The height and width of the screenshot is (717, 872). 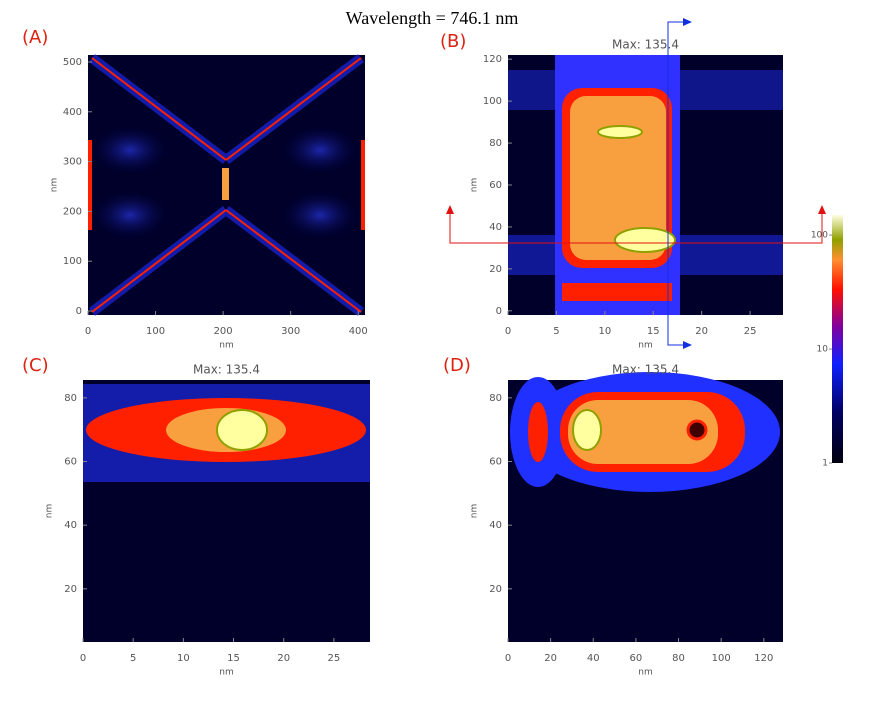 I want to click on field-map-c, so click(x=226, y=511).